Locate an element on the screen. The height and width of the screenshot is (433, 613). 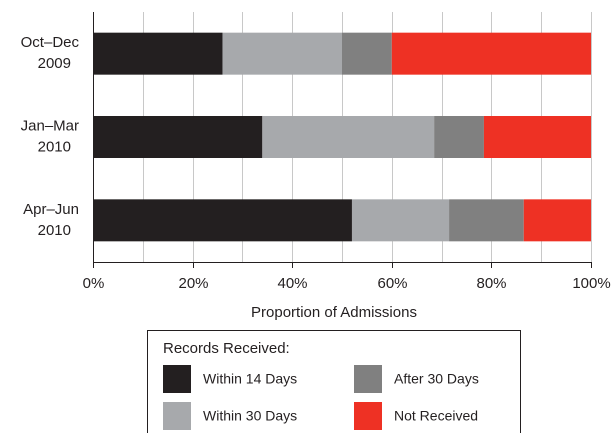
legend-label: Not Received is located at coordinates (436, 416).